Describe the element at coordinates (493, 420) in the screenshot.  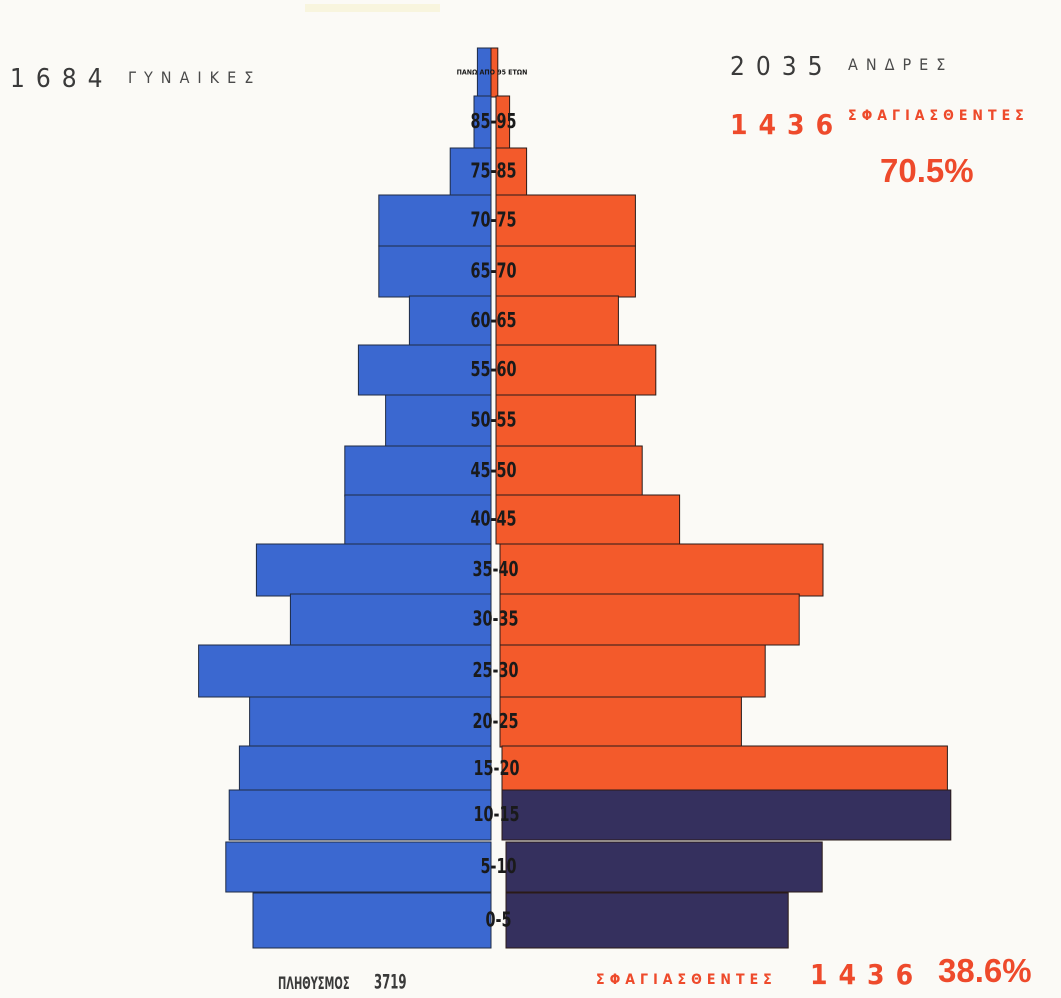
I see `age-group-label: 50-55` at that location.